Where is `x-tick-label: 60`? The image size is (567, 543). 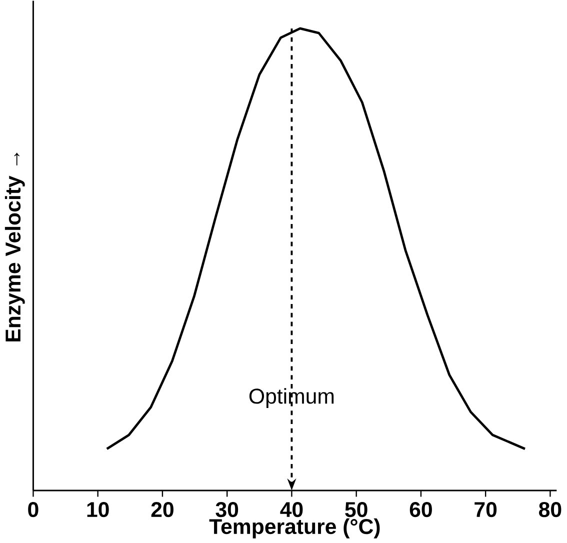
x-tick-label: 60 is located at coordinates (421, 509).